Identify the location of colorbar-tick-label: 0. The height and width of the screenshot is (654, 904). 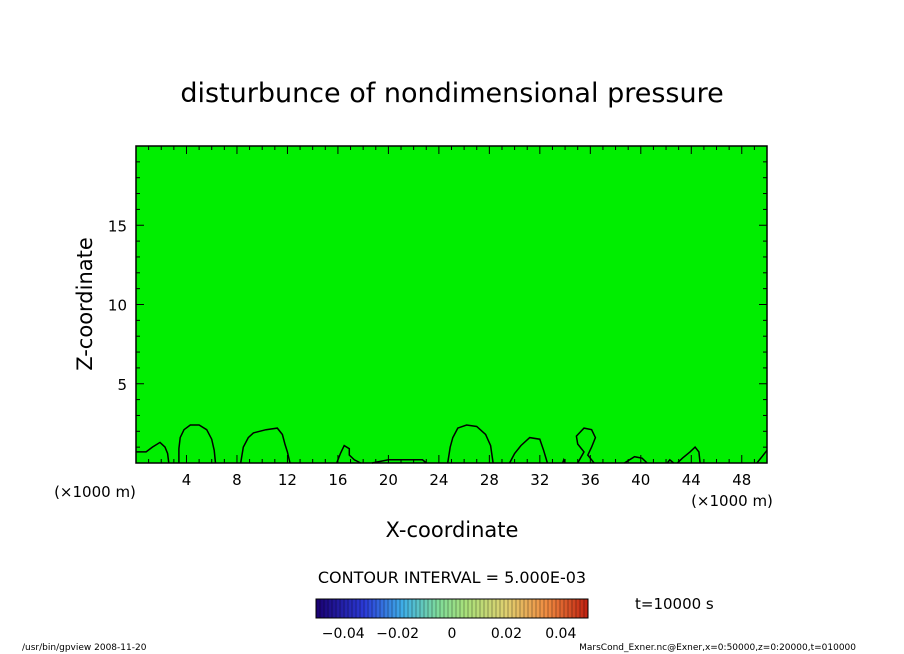
(452, 634).